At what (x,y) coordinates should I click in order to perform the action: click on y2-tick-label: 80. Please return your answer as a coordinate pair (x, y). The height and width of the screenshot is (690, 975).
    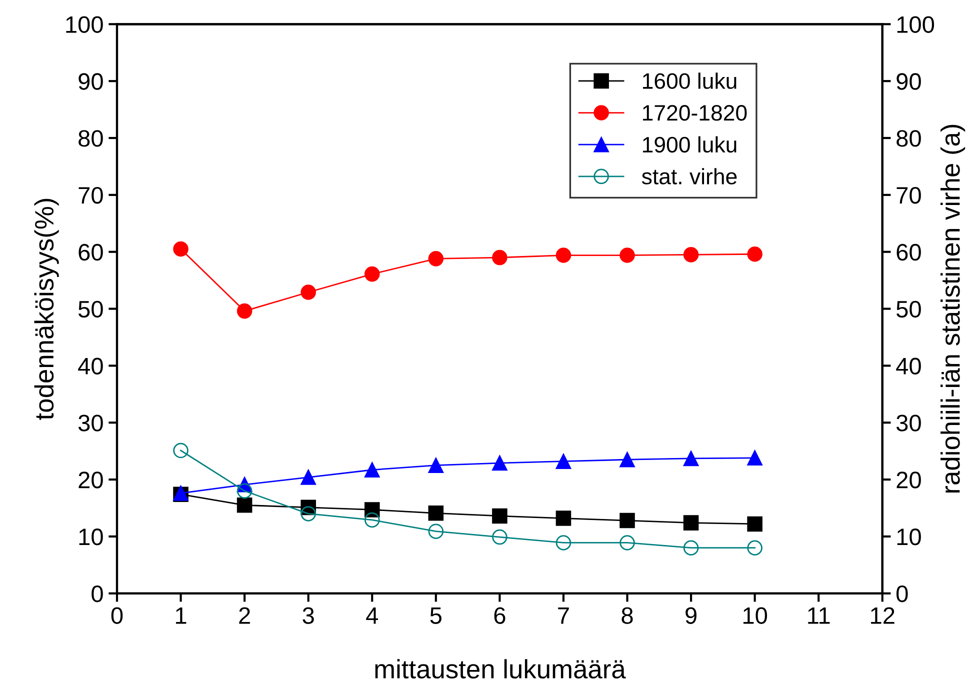
    Looking at the image, I should click on (908, 138).